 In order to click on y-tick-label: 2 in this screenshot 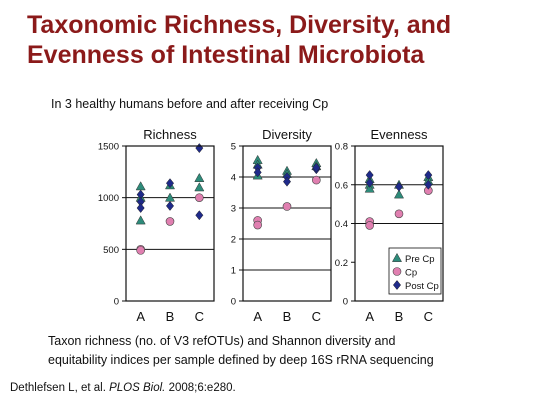, I will do `click(233, 240)`.